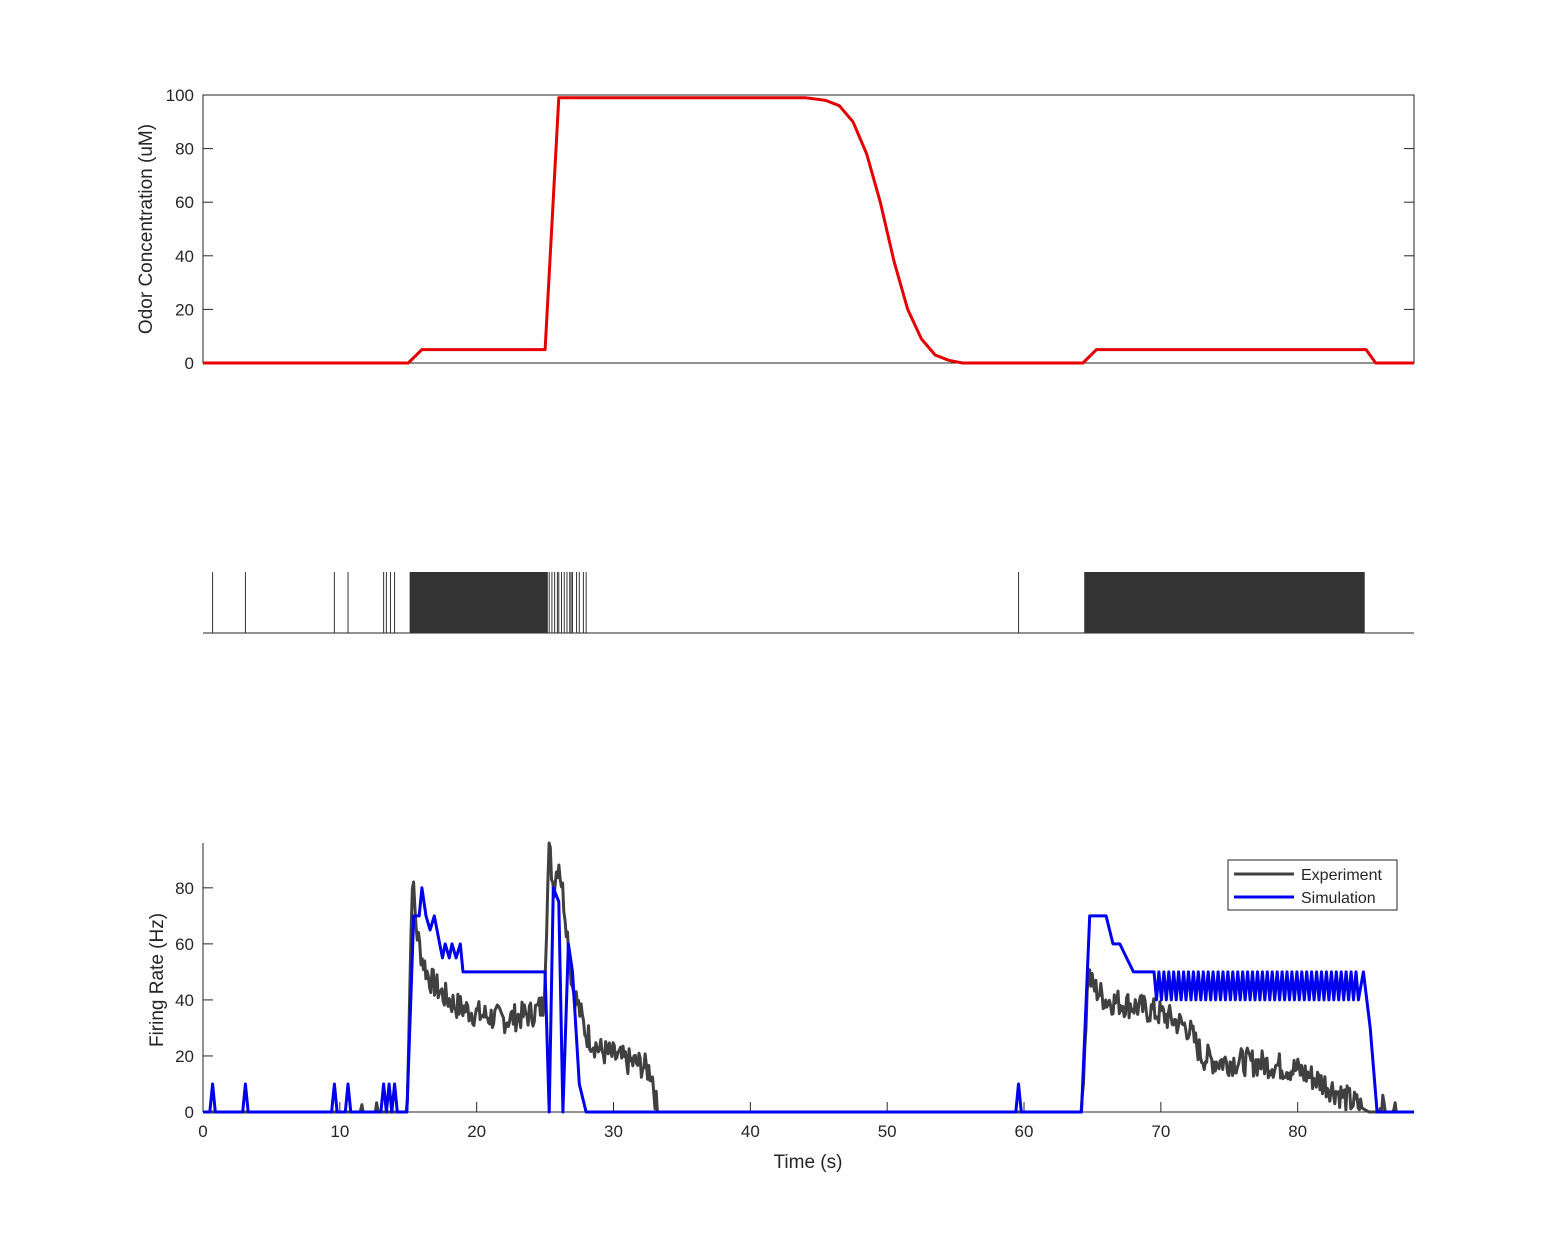  What do you see at coordinates (189, 363) in the screenshot?
I see `odor-y-tick-label: 0` at bounding box center [189, 363].